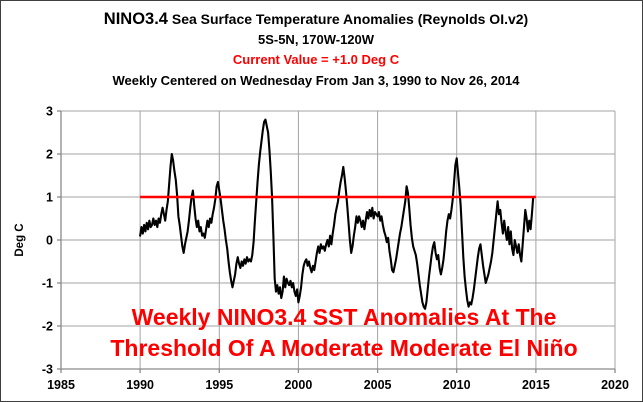  Describe the element at coordinates (61, 385) in the screenshot. I see `x-tick-label: 1985` at that location.